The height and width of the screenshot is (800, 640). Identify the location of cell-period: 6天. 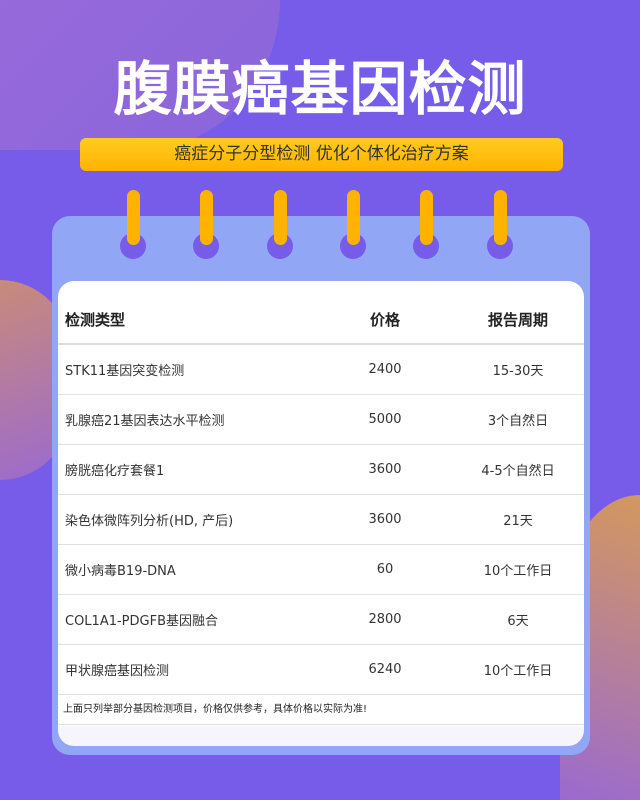
(518, 619).